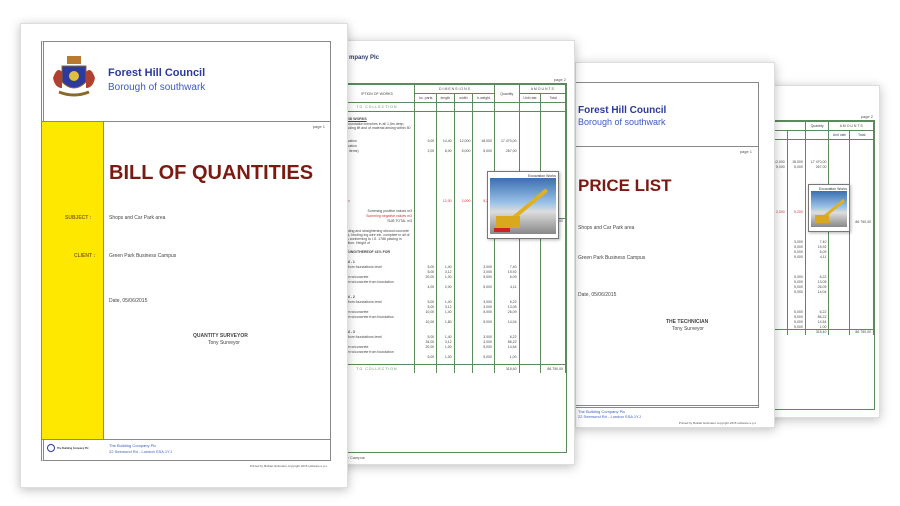  Describe the element at coordinates (833, 189) in the screenshot. I see `photo-caption: Excavation Works` at that location.